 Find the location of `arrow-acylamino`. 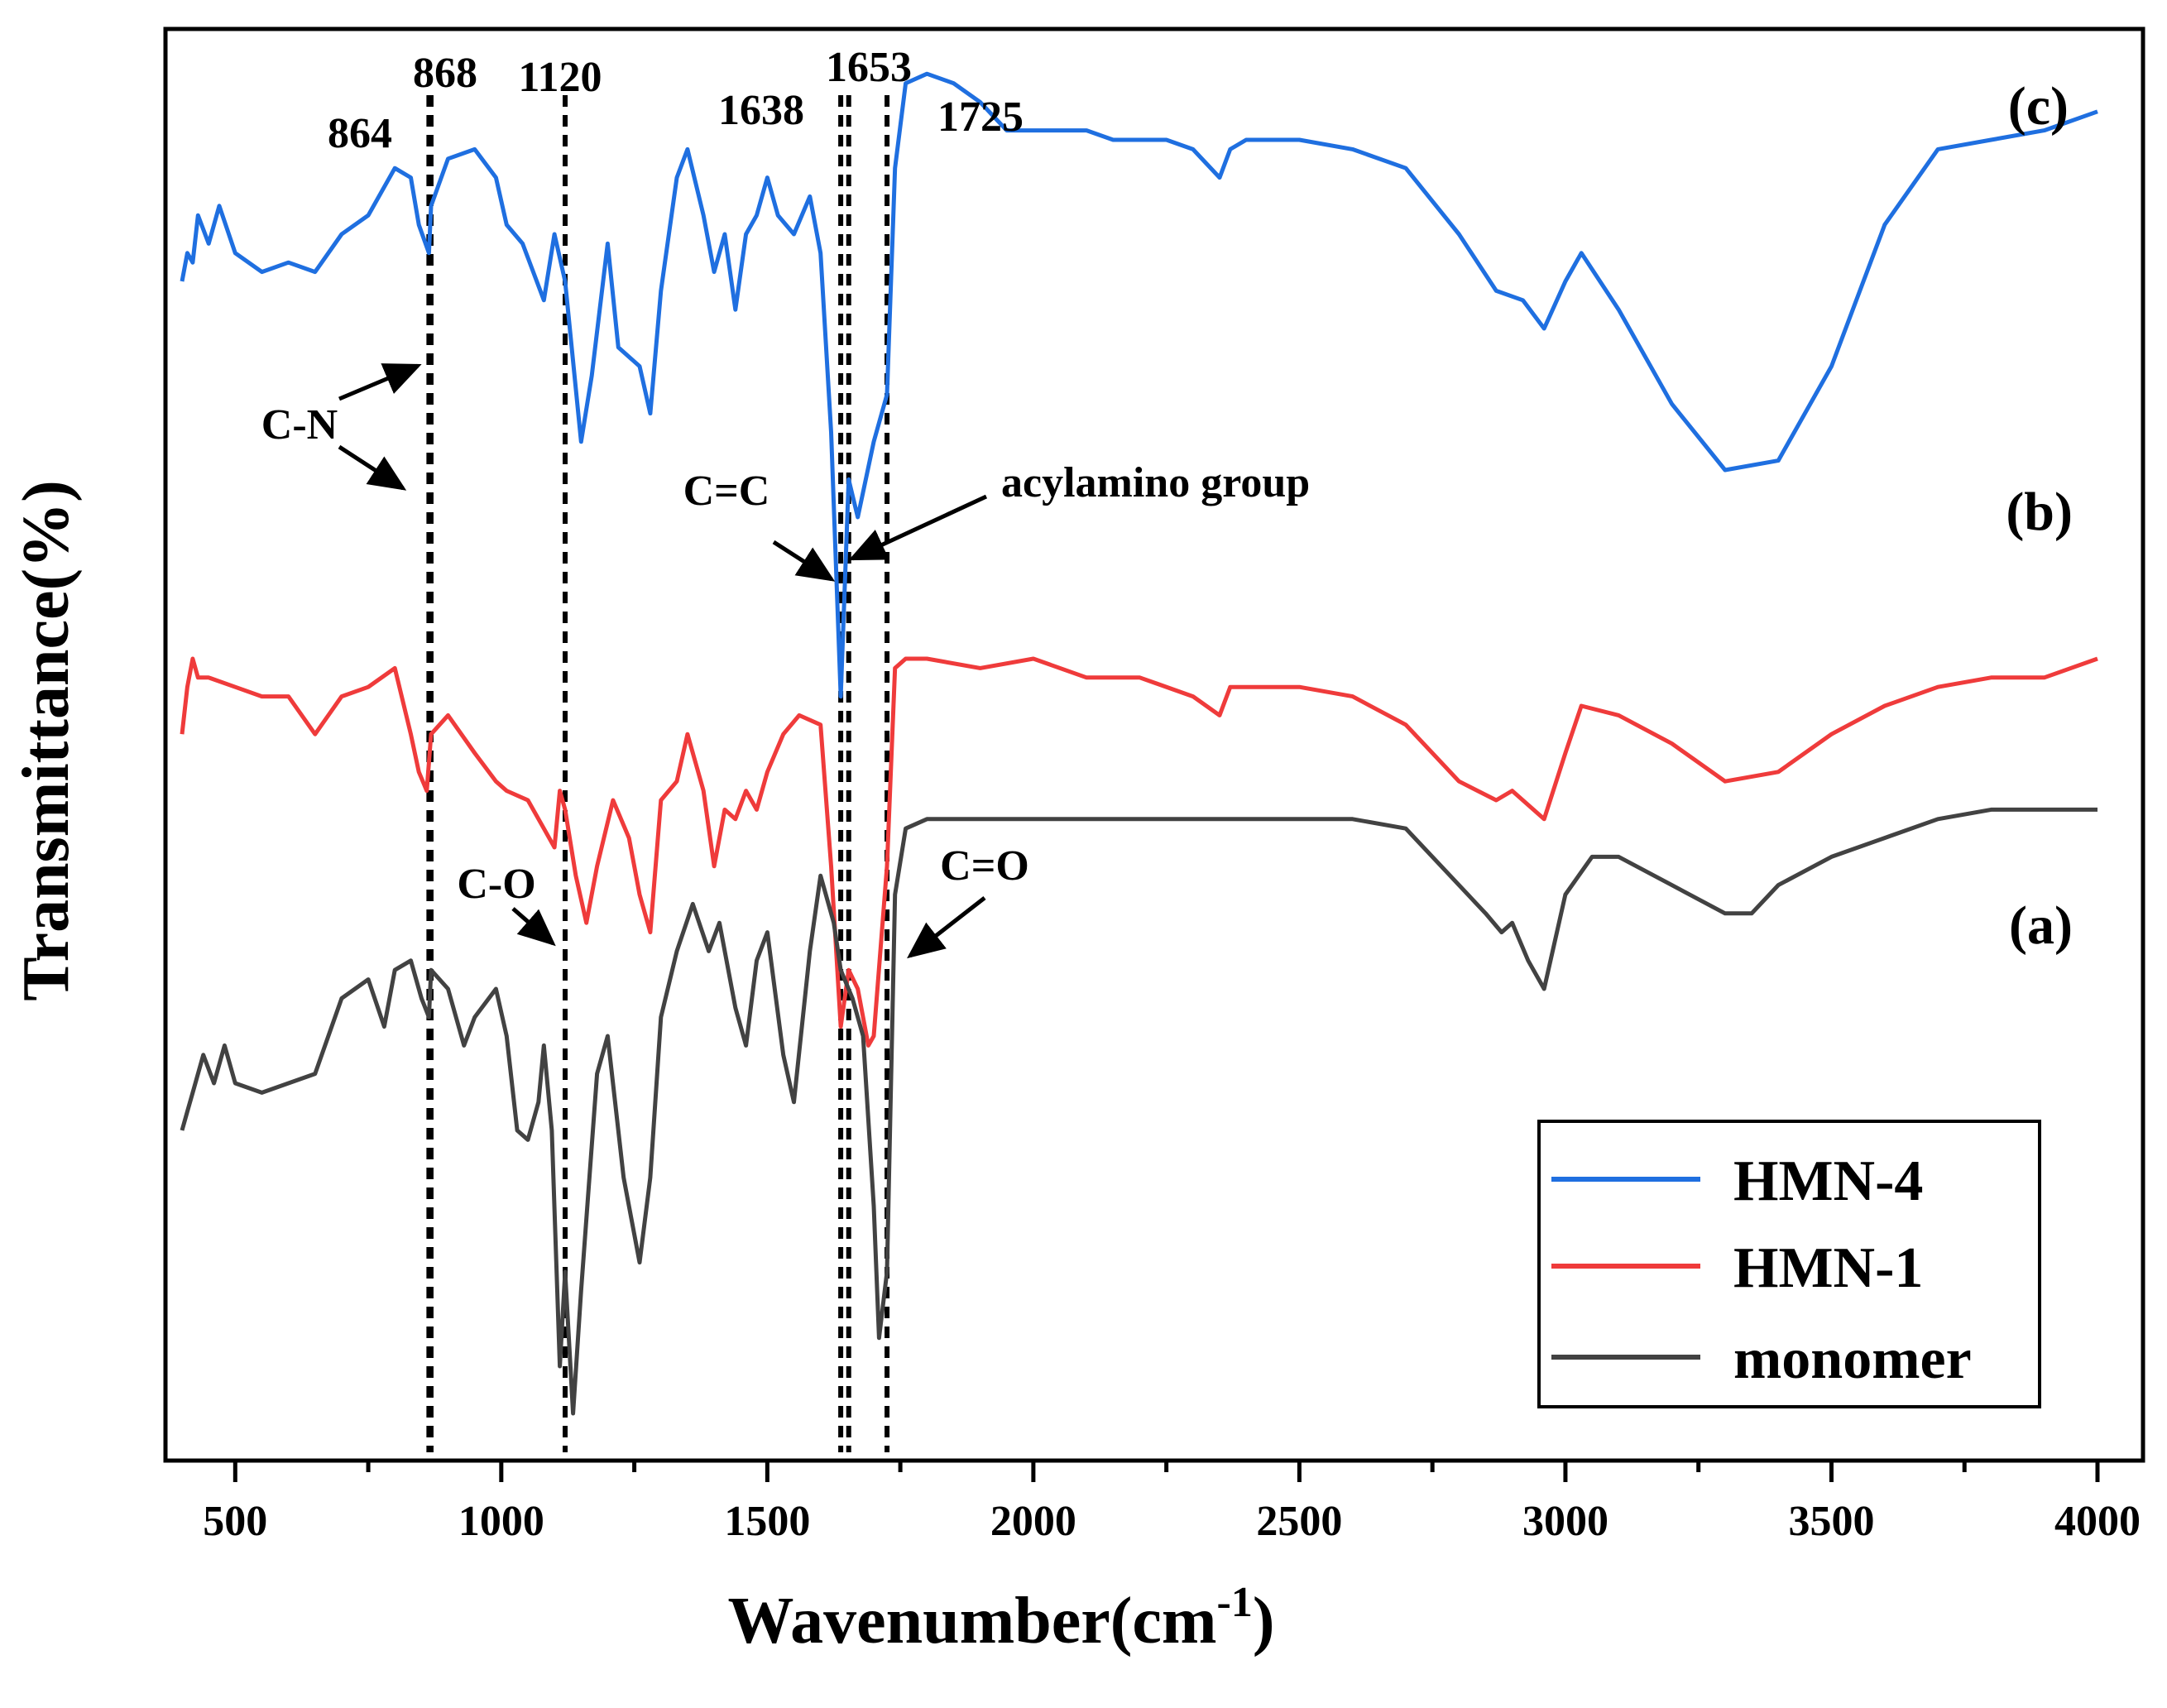

arrow-acylamino is located at coordinates (918, 527).